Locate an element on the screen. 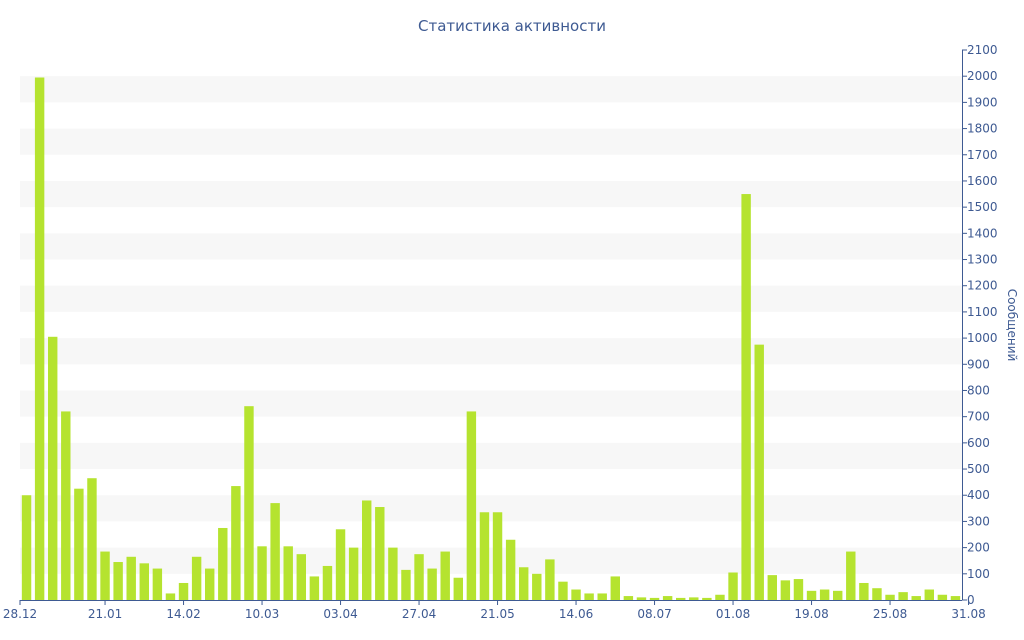 This screenshot has height=640, width=1024. x-tick-label: 28.12 is located at coordinates (20, 614).